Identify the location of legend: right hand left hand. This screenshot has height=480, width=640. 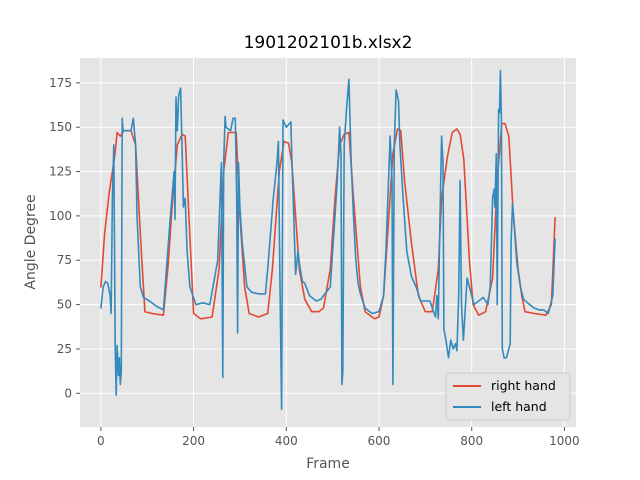
(508, 396).